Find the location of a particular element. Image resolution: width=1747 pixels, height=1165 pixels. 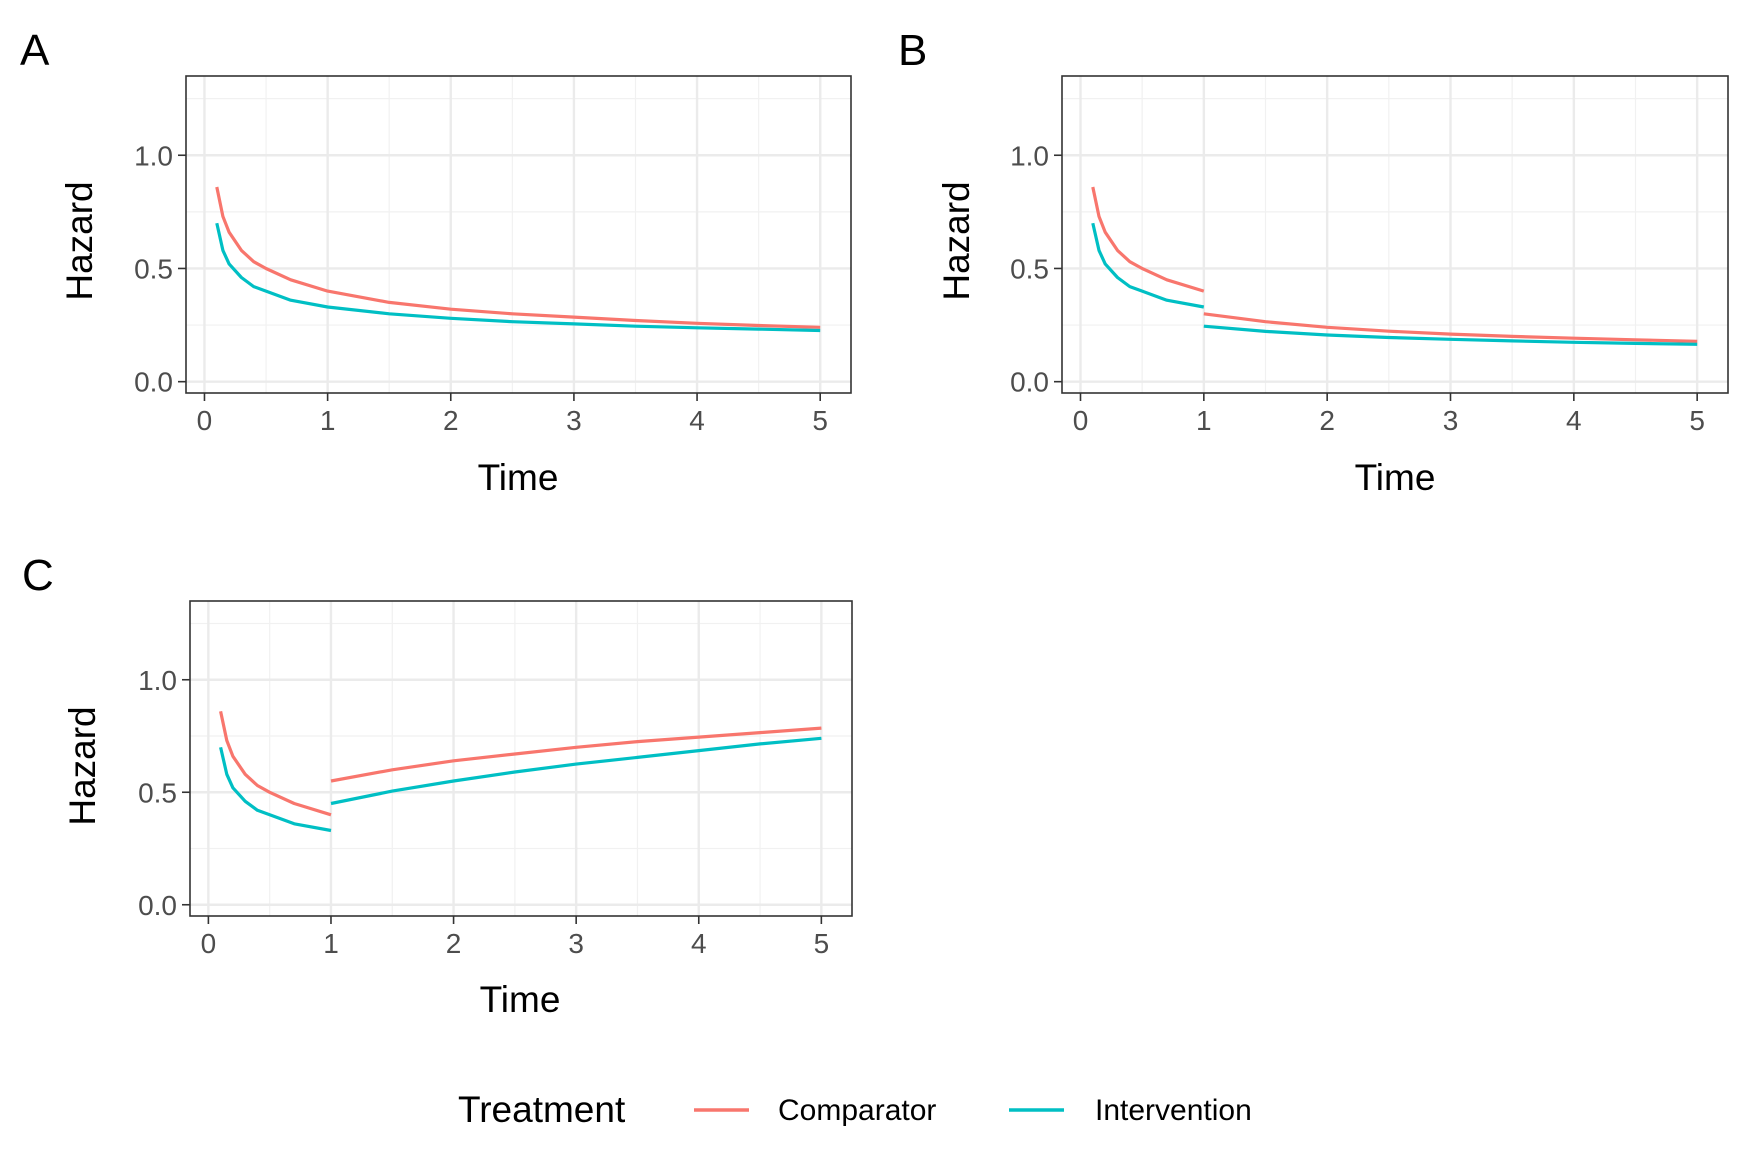

panel-b-background is located at coordinates (1395, 234).